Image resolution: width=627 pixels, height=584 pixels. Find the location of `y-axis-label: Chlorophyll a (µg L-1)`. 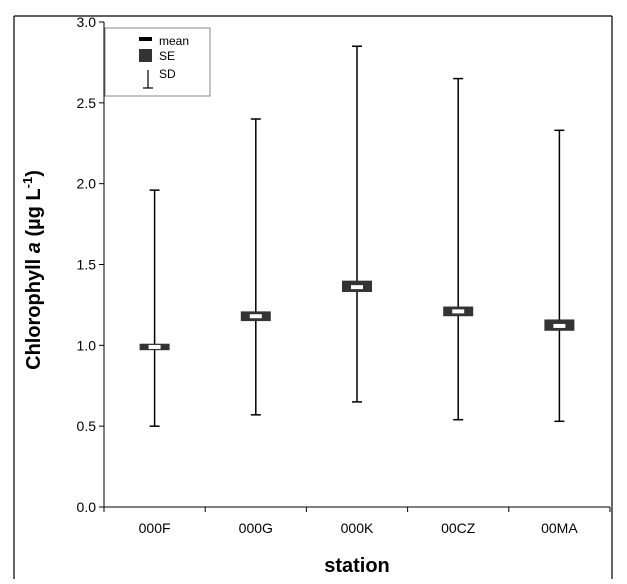

y-axis-label: Chlorophyll a (µg L-1) is located at coordinates (32, 270).